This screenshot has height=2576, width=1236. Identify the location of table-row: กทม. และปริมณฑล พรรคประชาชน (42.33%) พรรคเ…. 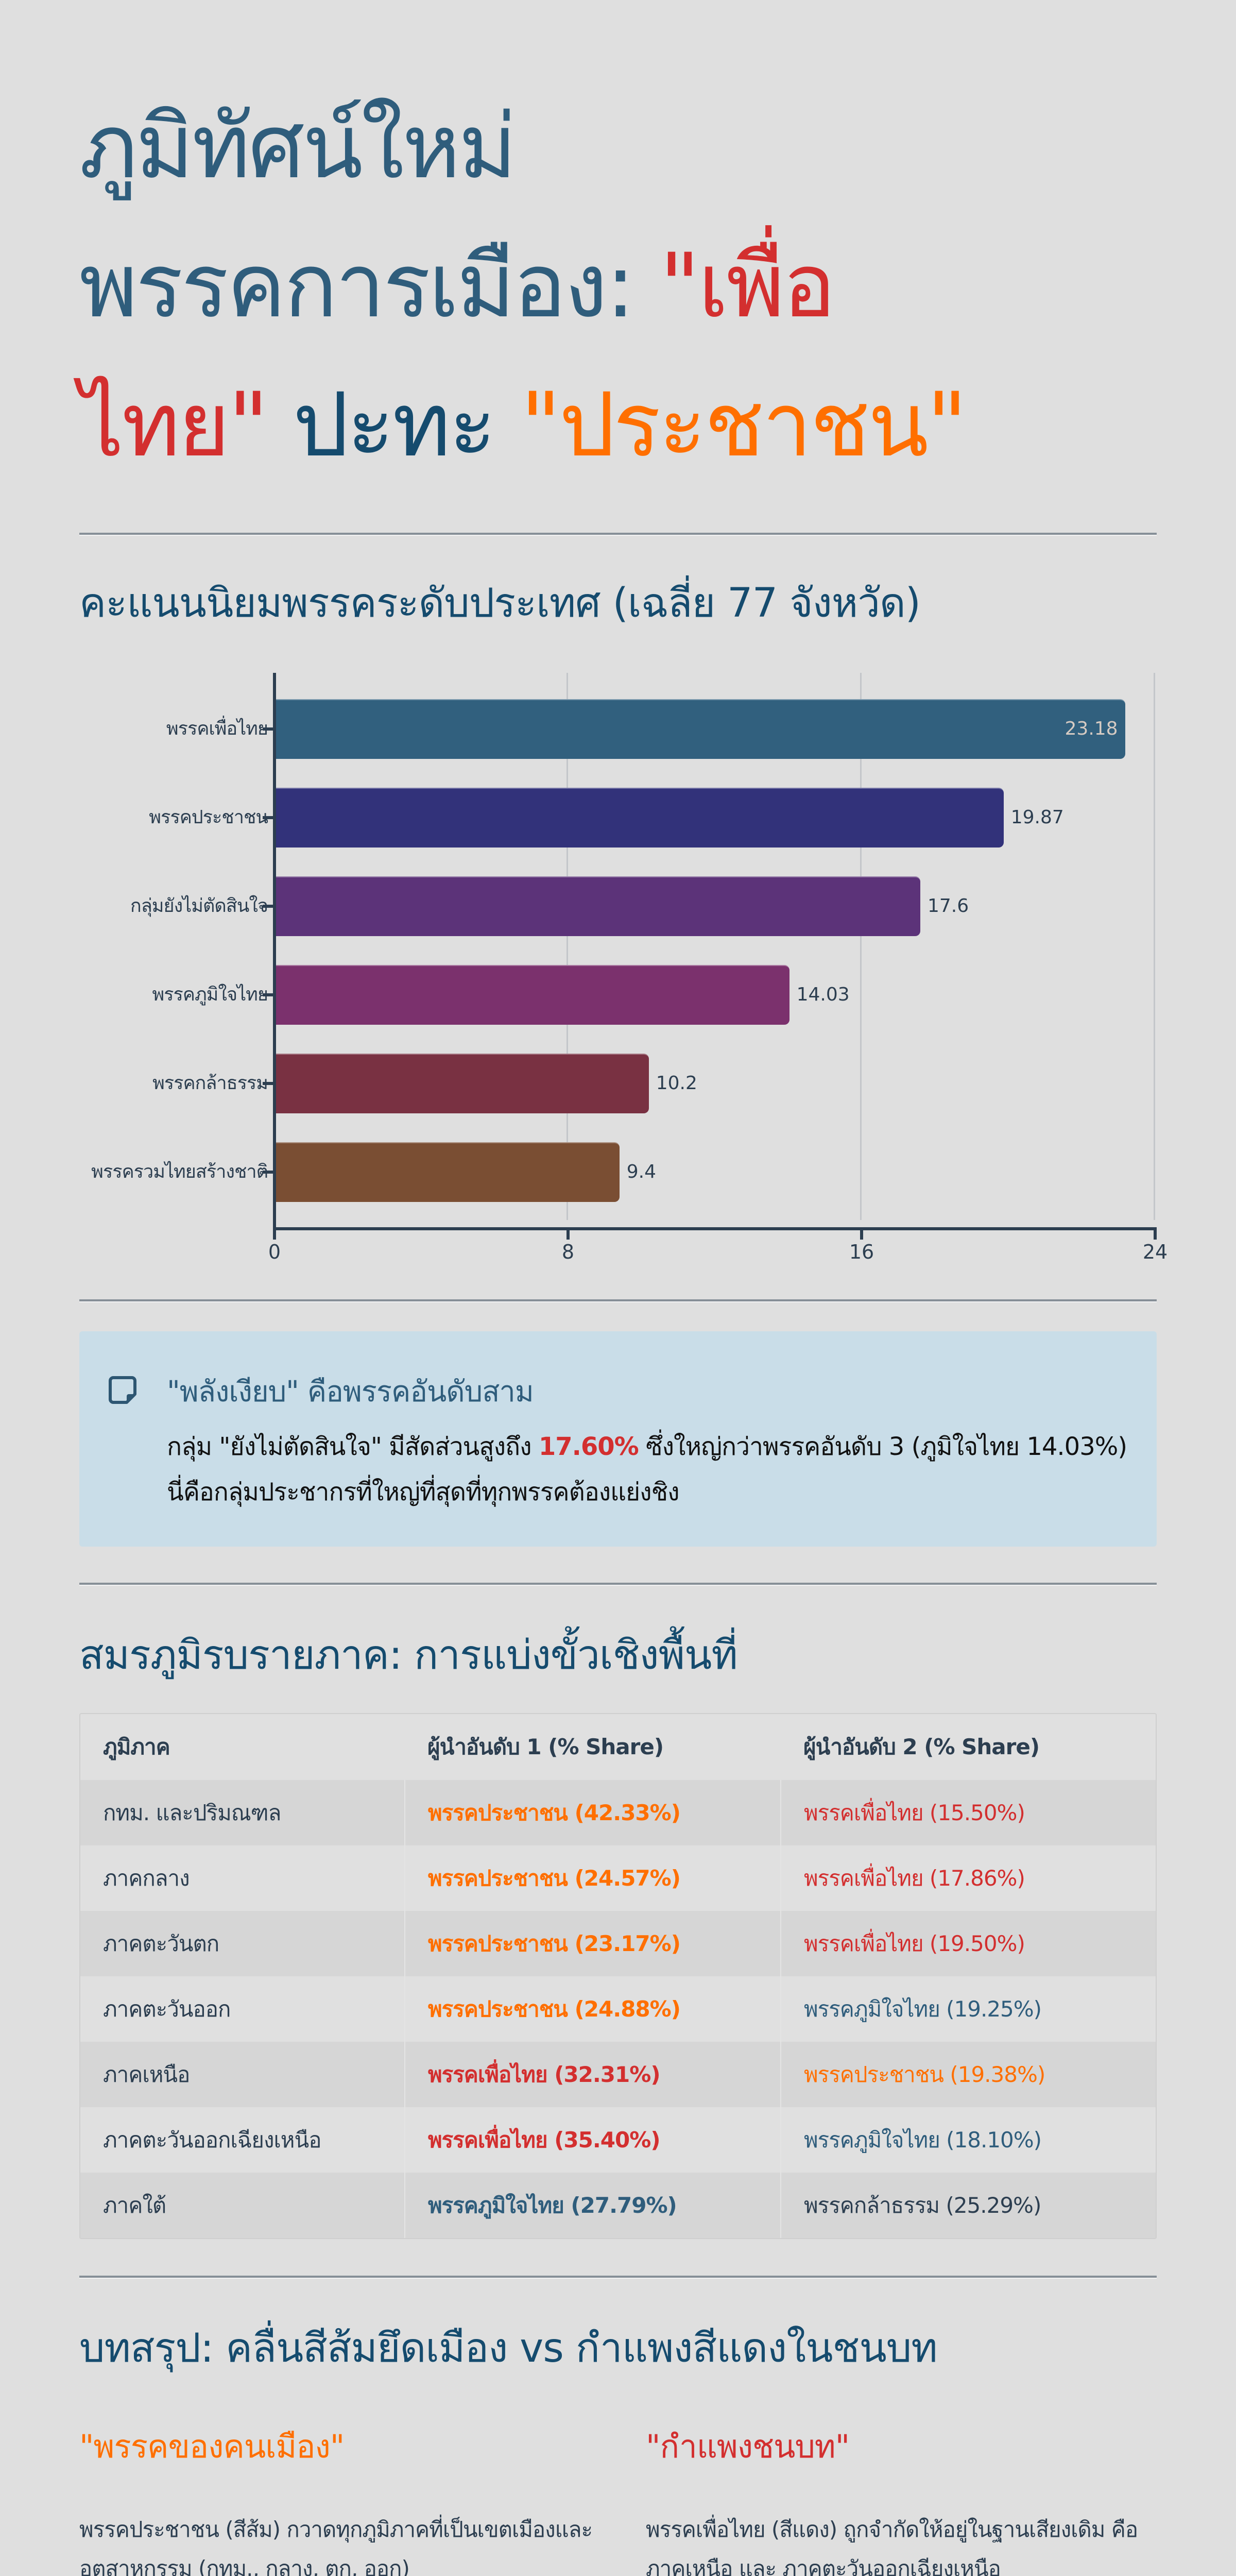
(618, 1812).